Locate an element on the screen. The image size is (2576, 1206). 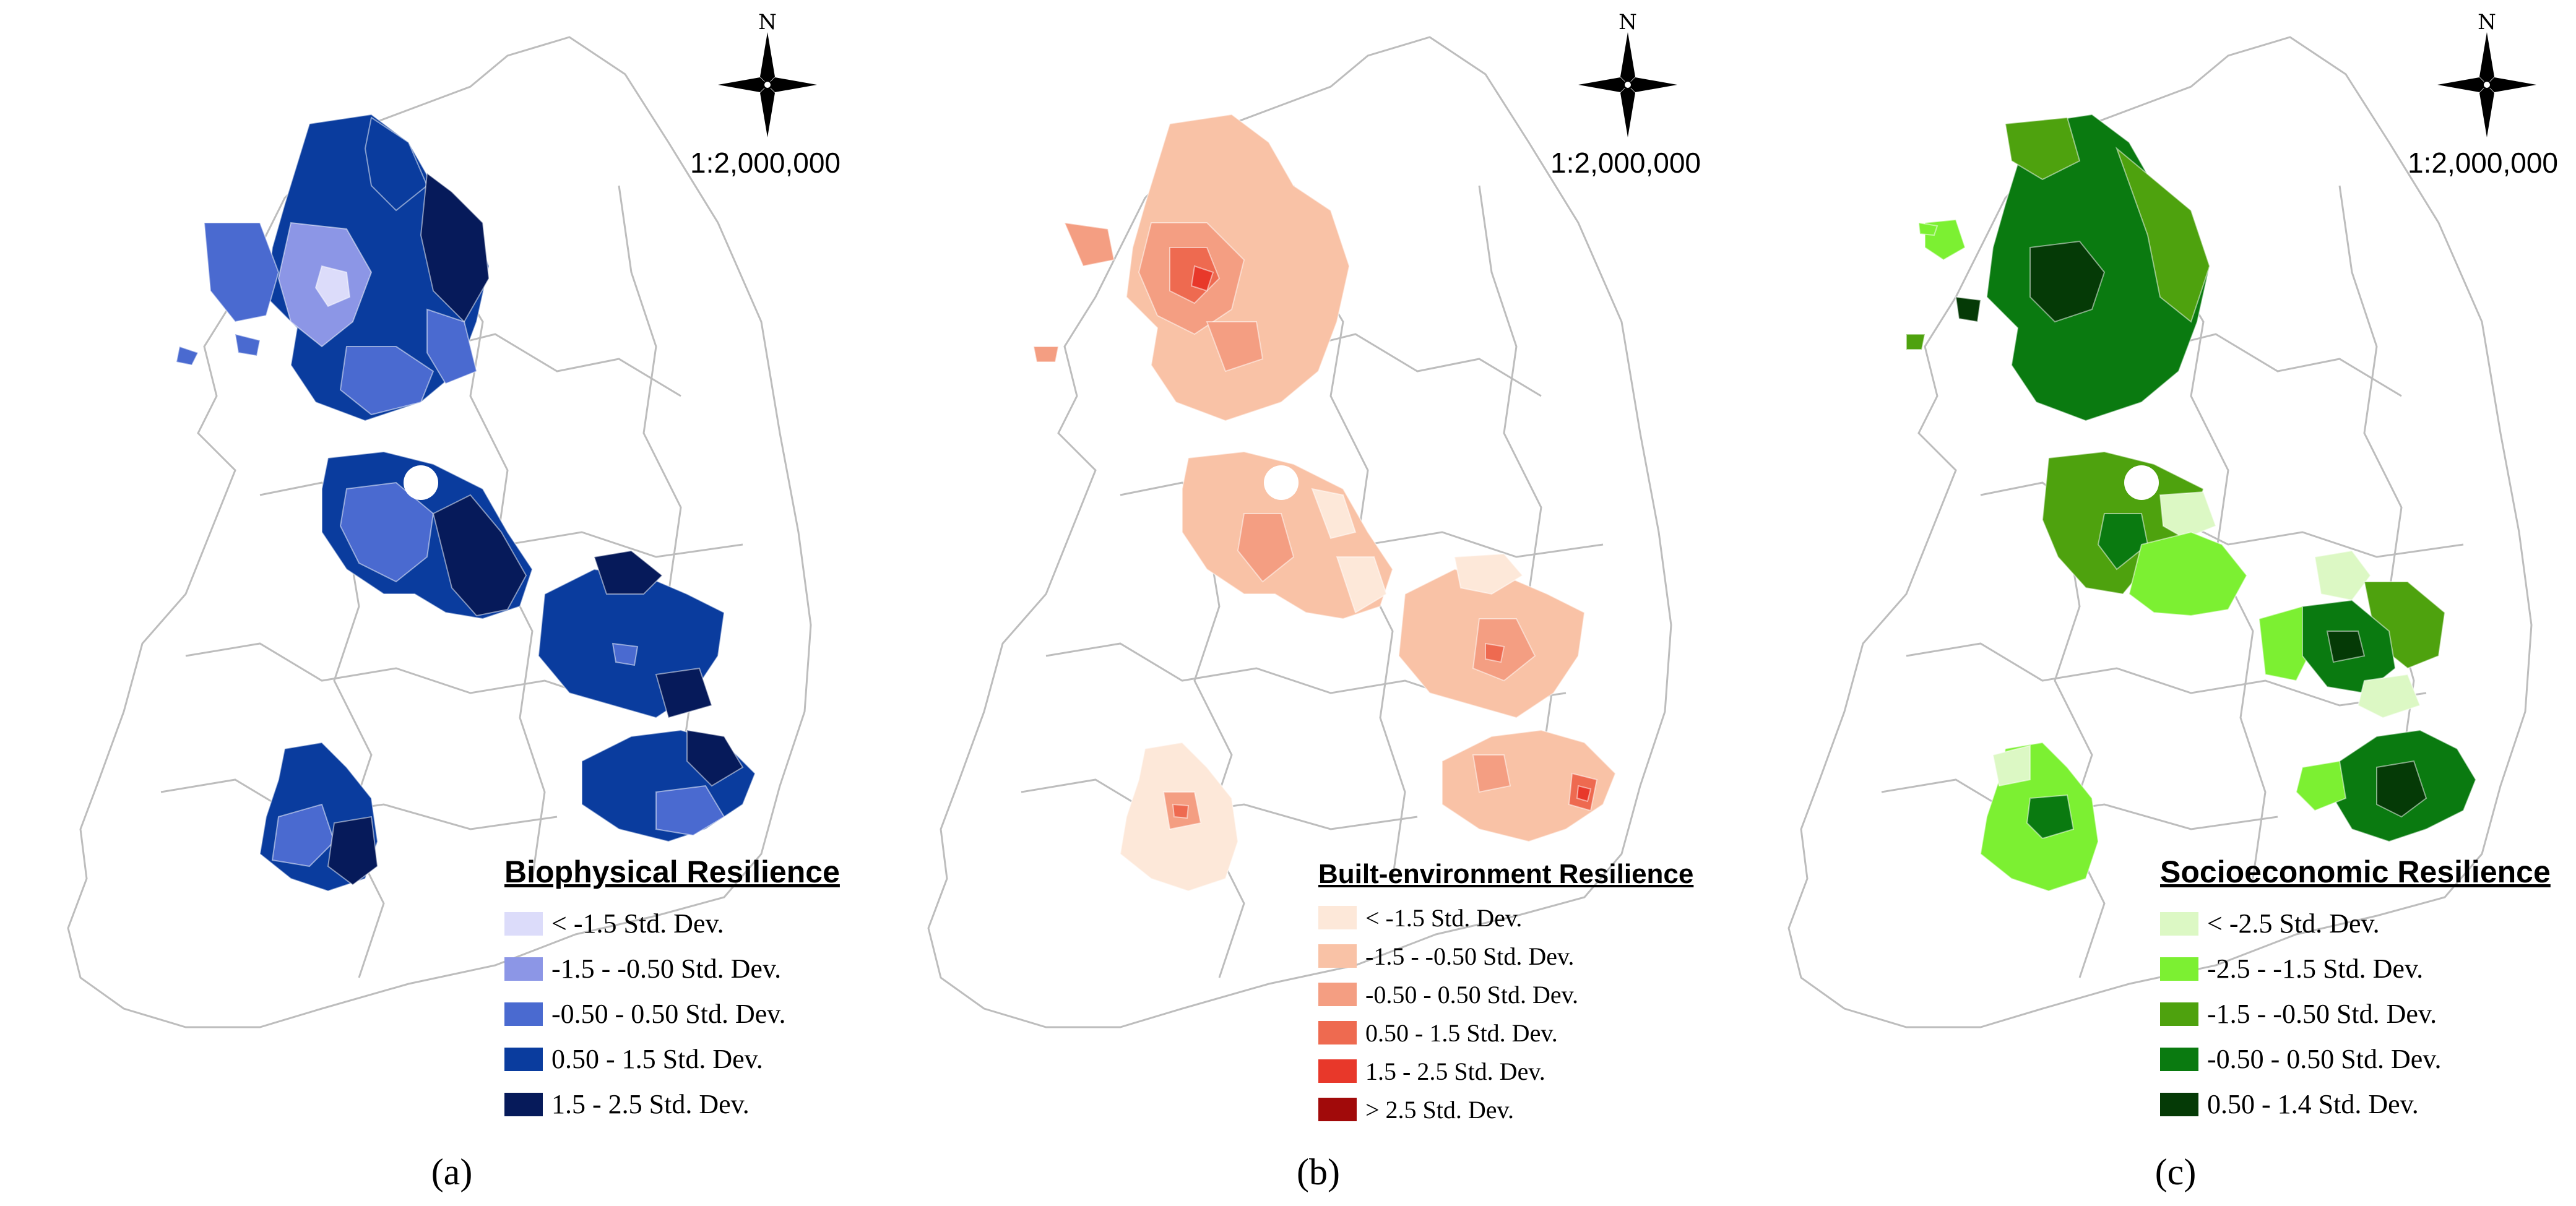
legend-item: -2.5 - -1.5 Std. Dev. is located at coordinates (2355, 968).